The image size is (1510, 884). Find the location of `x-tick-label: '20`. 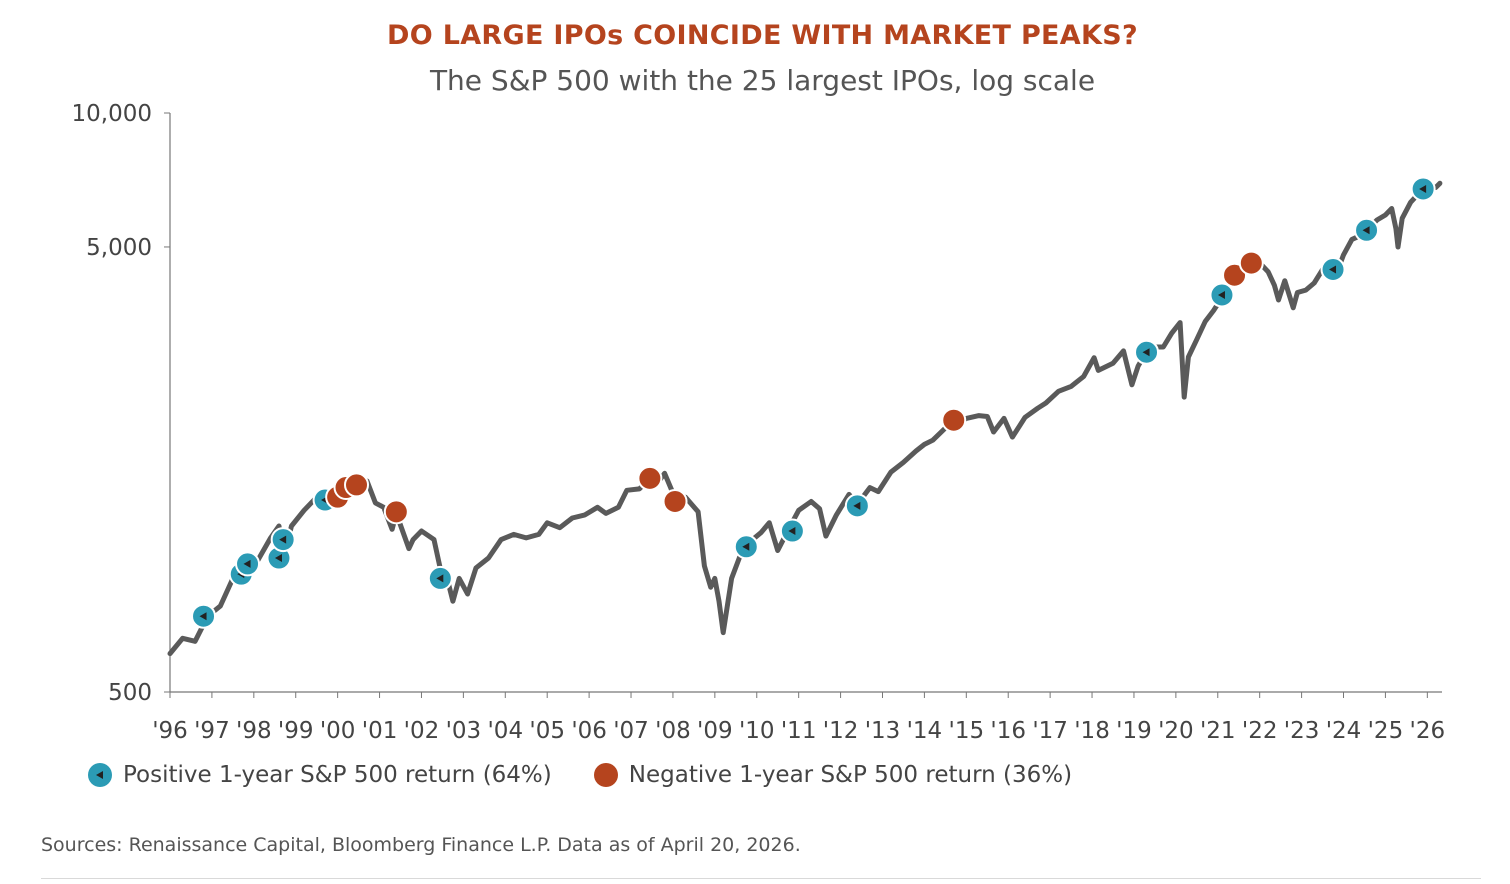

x-tick-label: '20 is located at coordinates (1176, 731).